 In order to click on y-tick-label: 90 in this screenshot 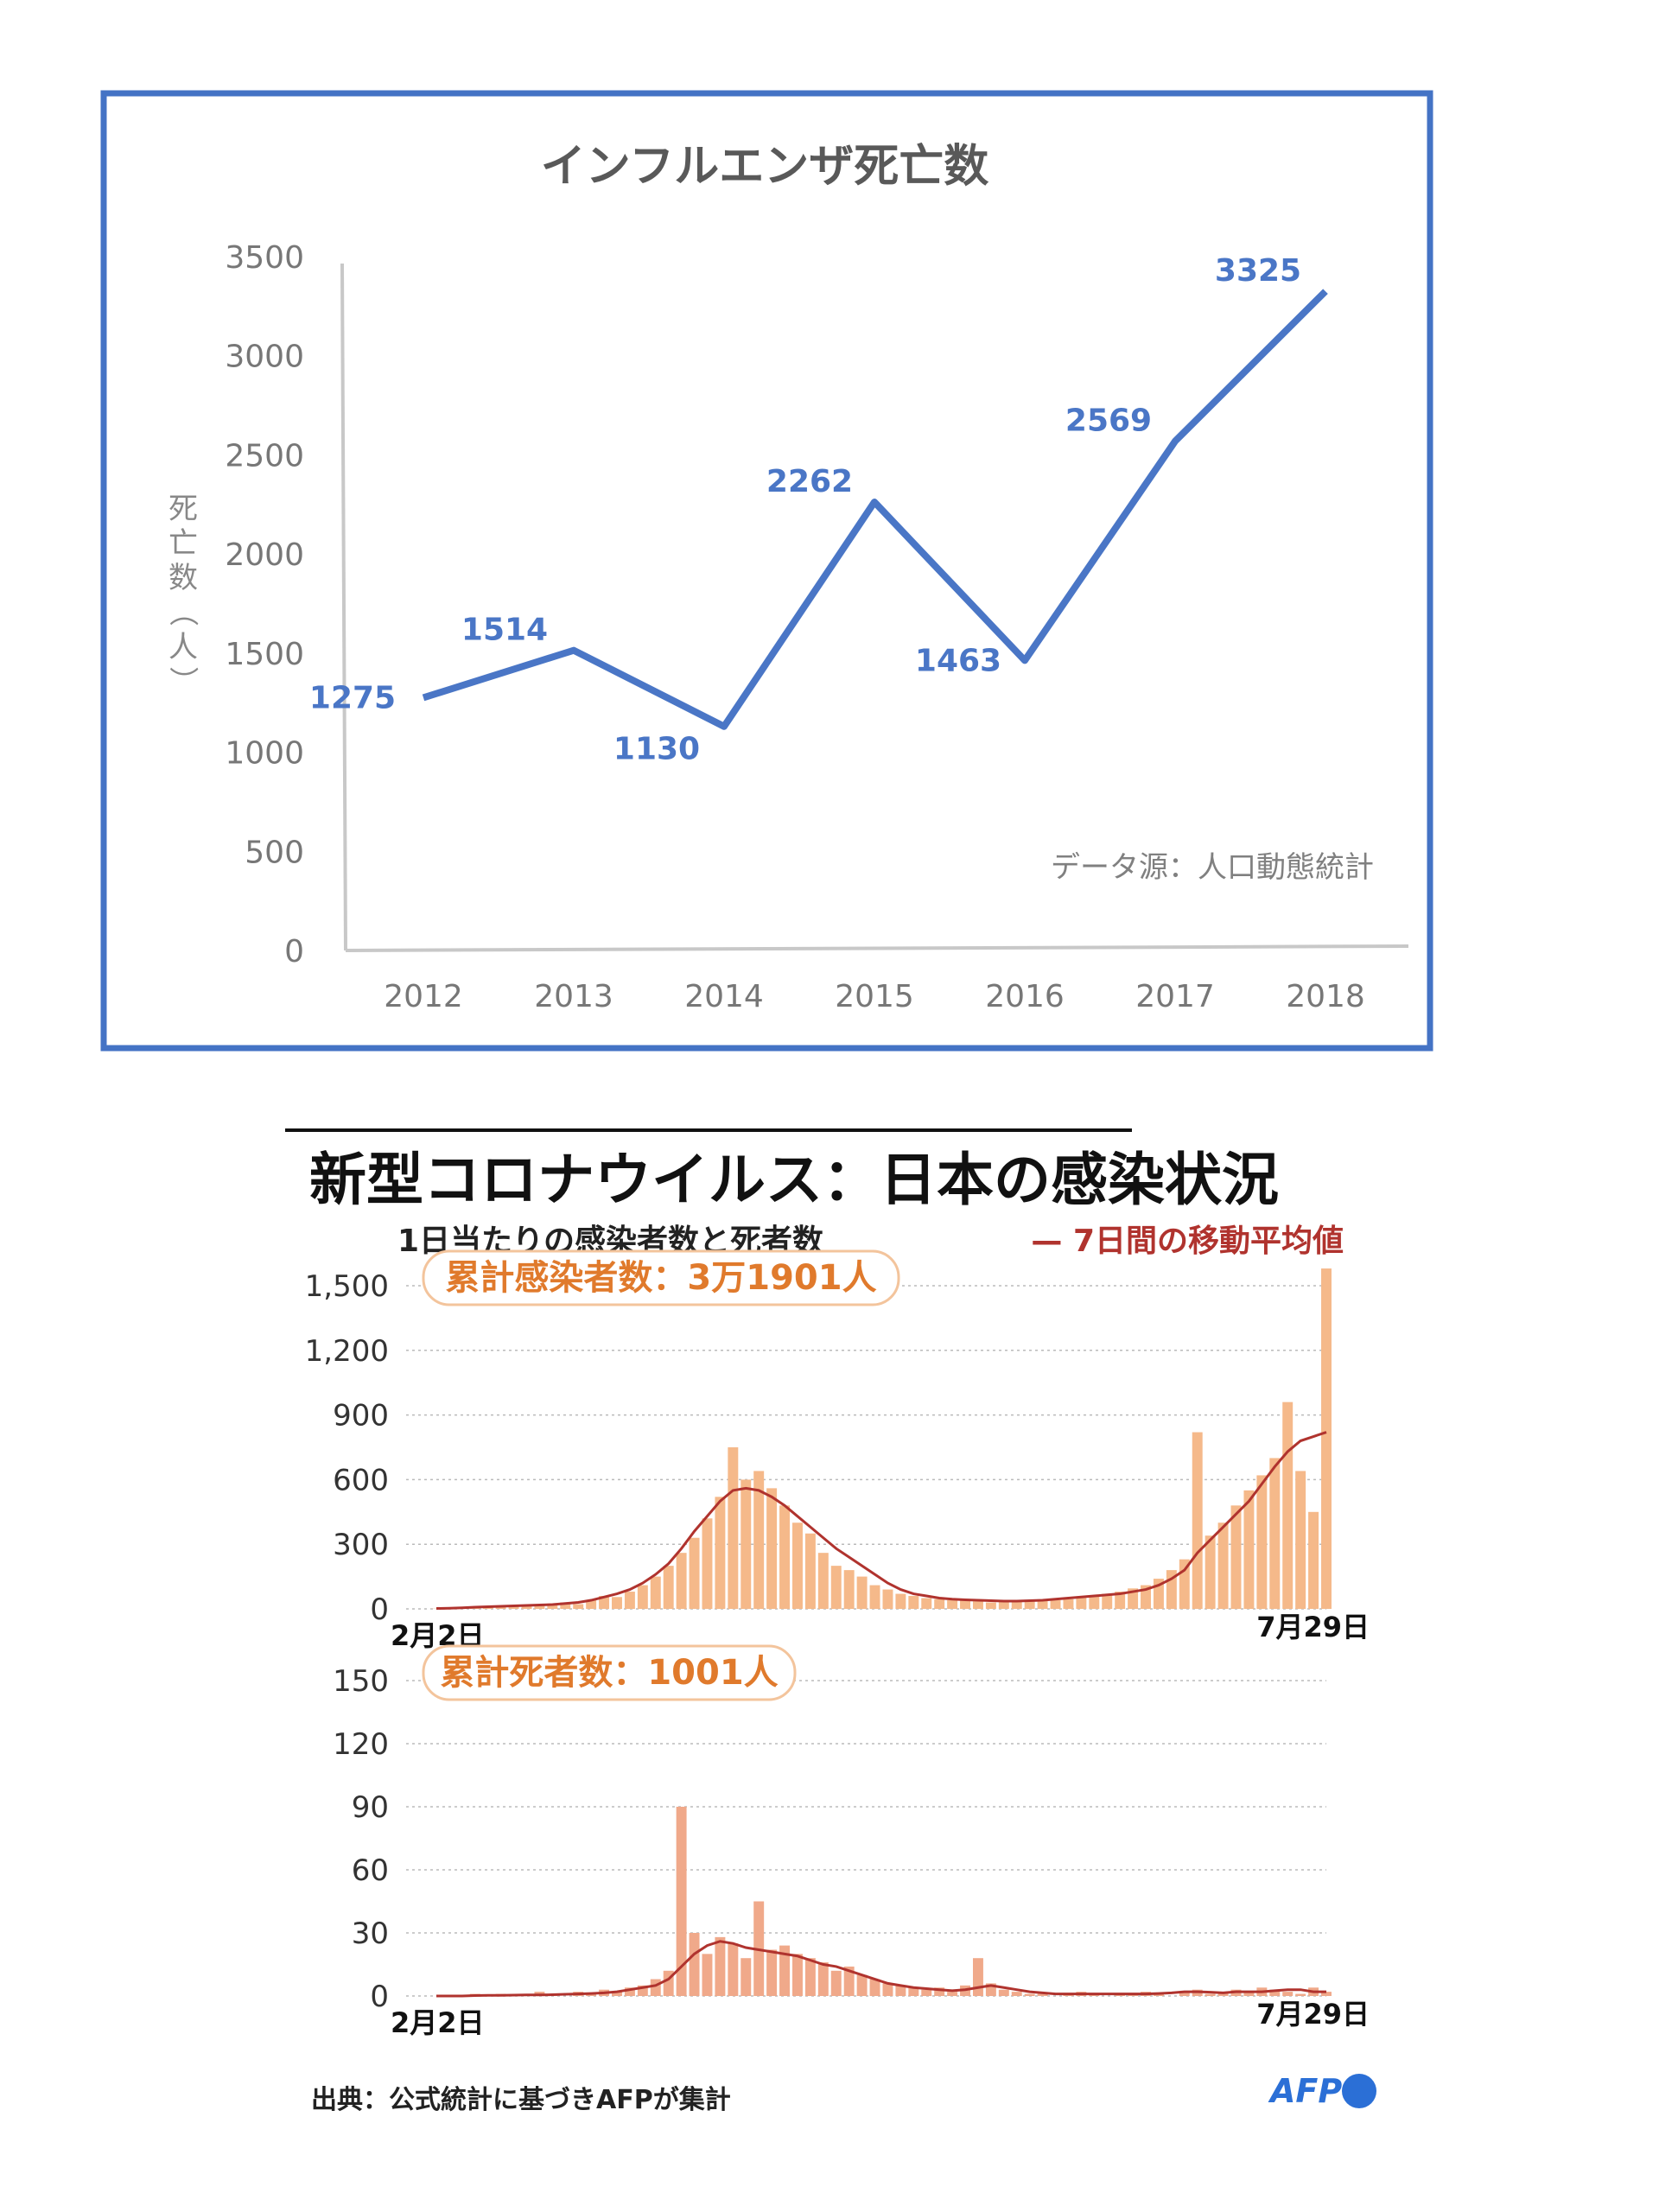, I will do `click(370, 1808)`.